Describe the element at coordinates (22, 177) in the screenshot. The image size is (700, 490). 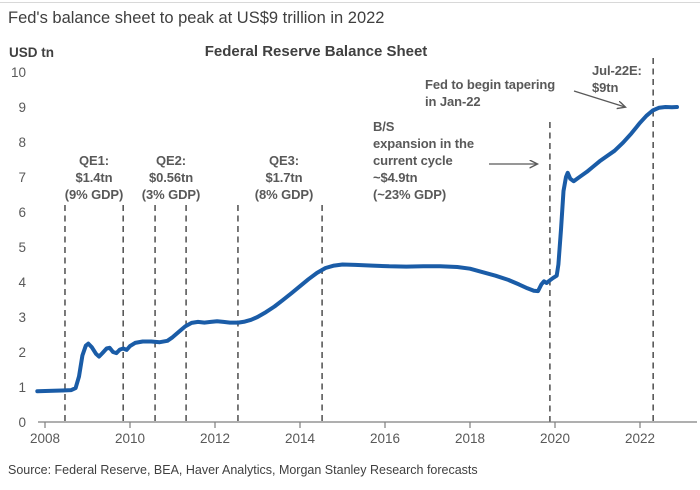
I see `y-tick-label: 7` at that location.